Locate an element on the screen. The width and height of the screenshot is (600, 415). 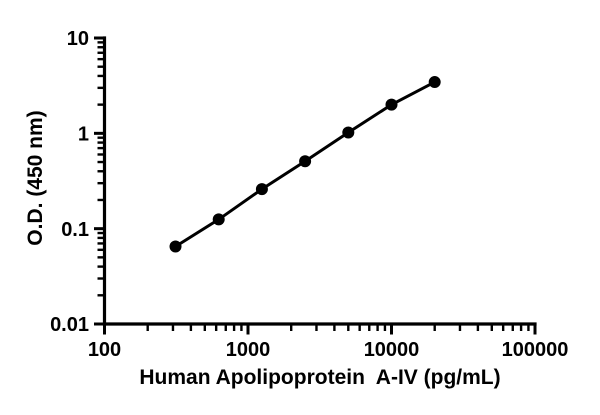
y-tick-label: 10 is located at coordinates (78, 39).